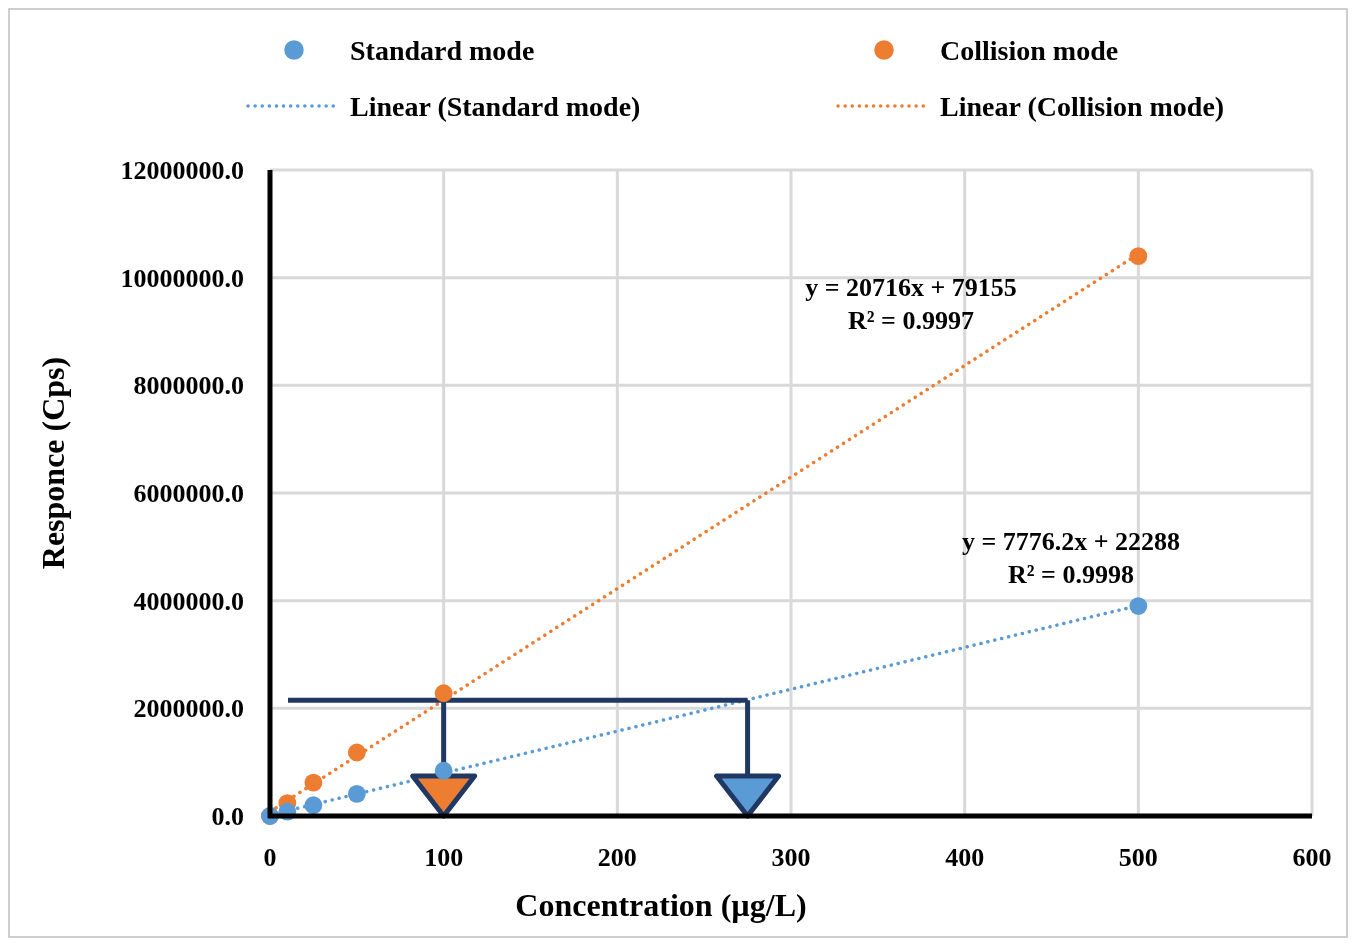 The width and height of the screenshot is (1358, 949). I want to click on annotation: R² = 0.9997, so click(911, 320).